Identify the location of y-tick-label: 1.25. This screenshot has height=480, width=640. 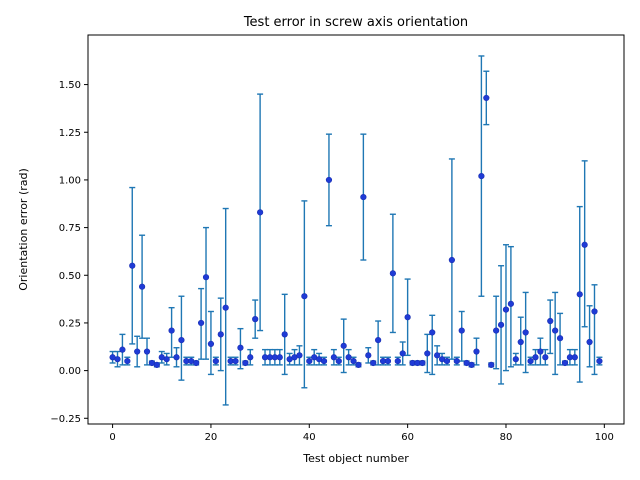
(70, 133).